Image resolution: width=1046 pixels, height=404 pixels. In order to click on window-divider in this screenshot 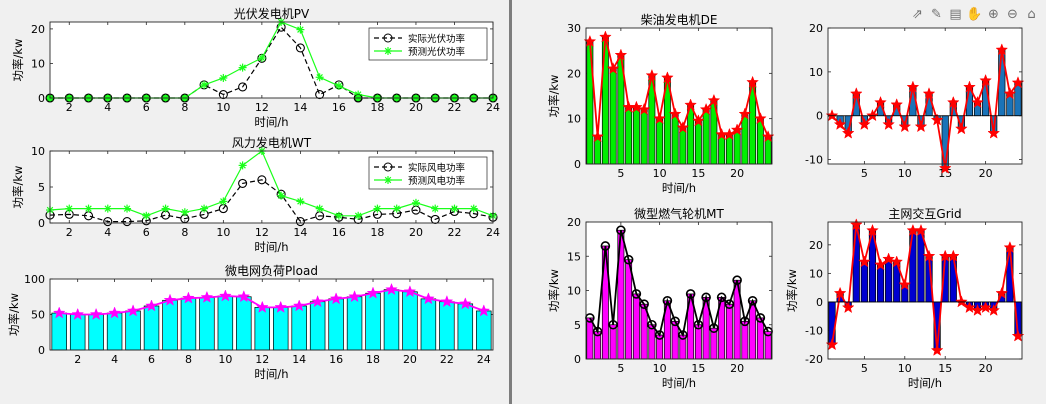, I will do `click(510, 202)`.